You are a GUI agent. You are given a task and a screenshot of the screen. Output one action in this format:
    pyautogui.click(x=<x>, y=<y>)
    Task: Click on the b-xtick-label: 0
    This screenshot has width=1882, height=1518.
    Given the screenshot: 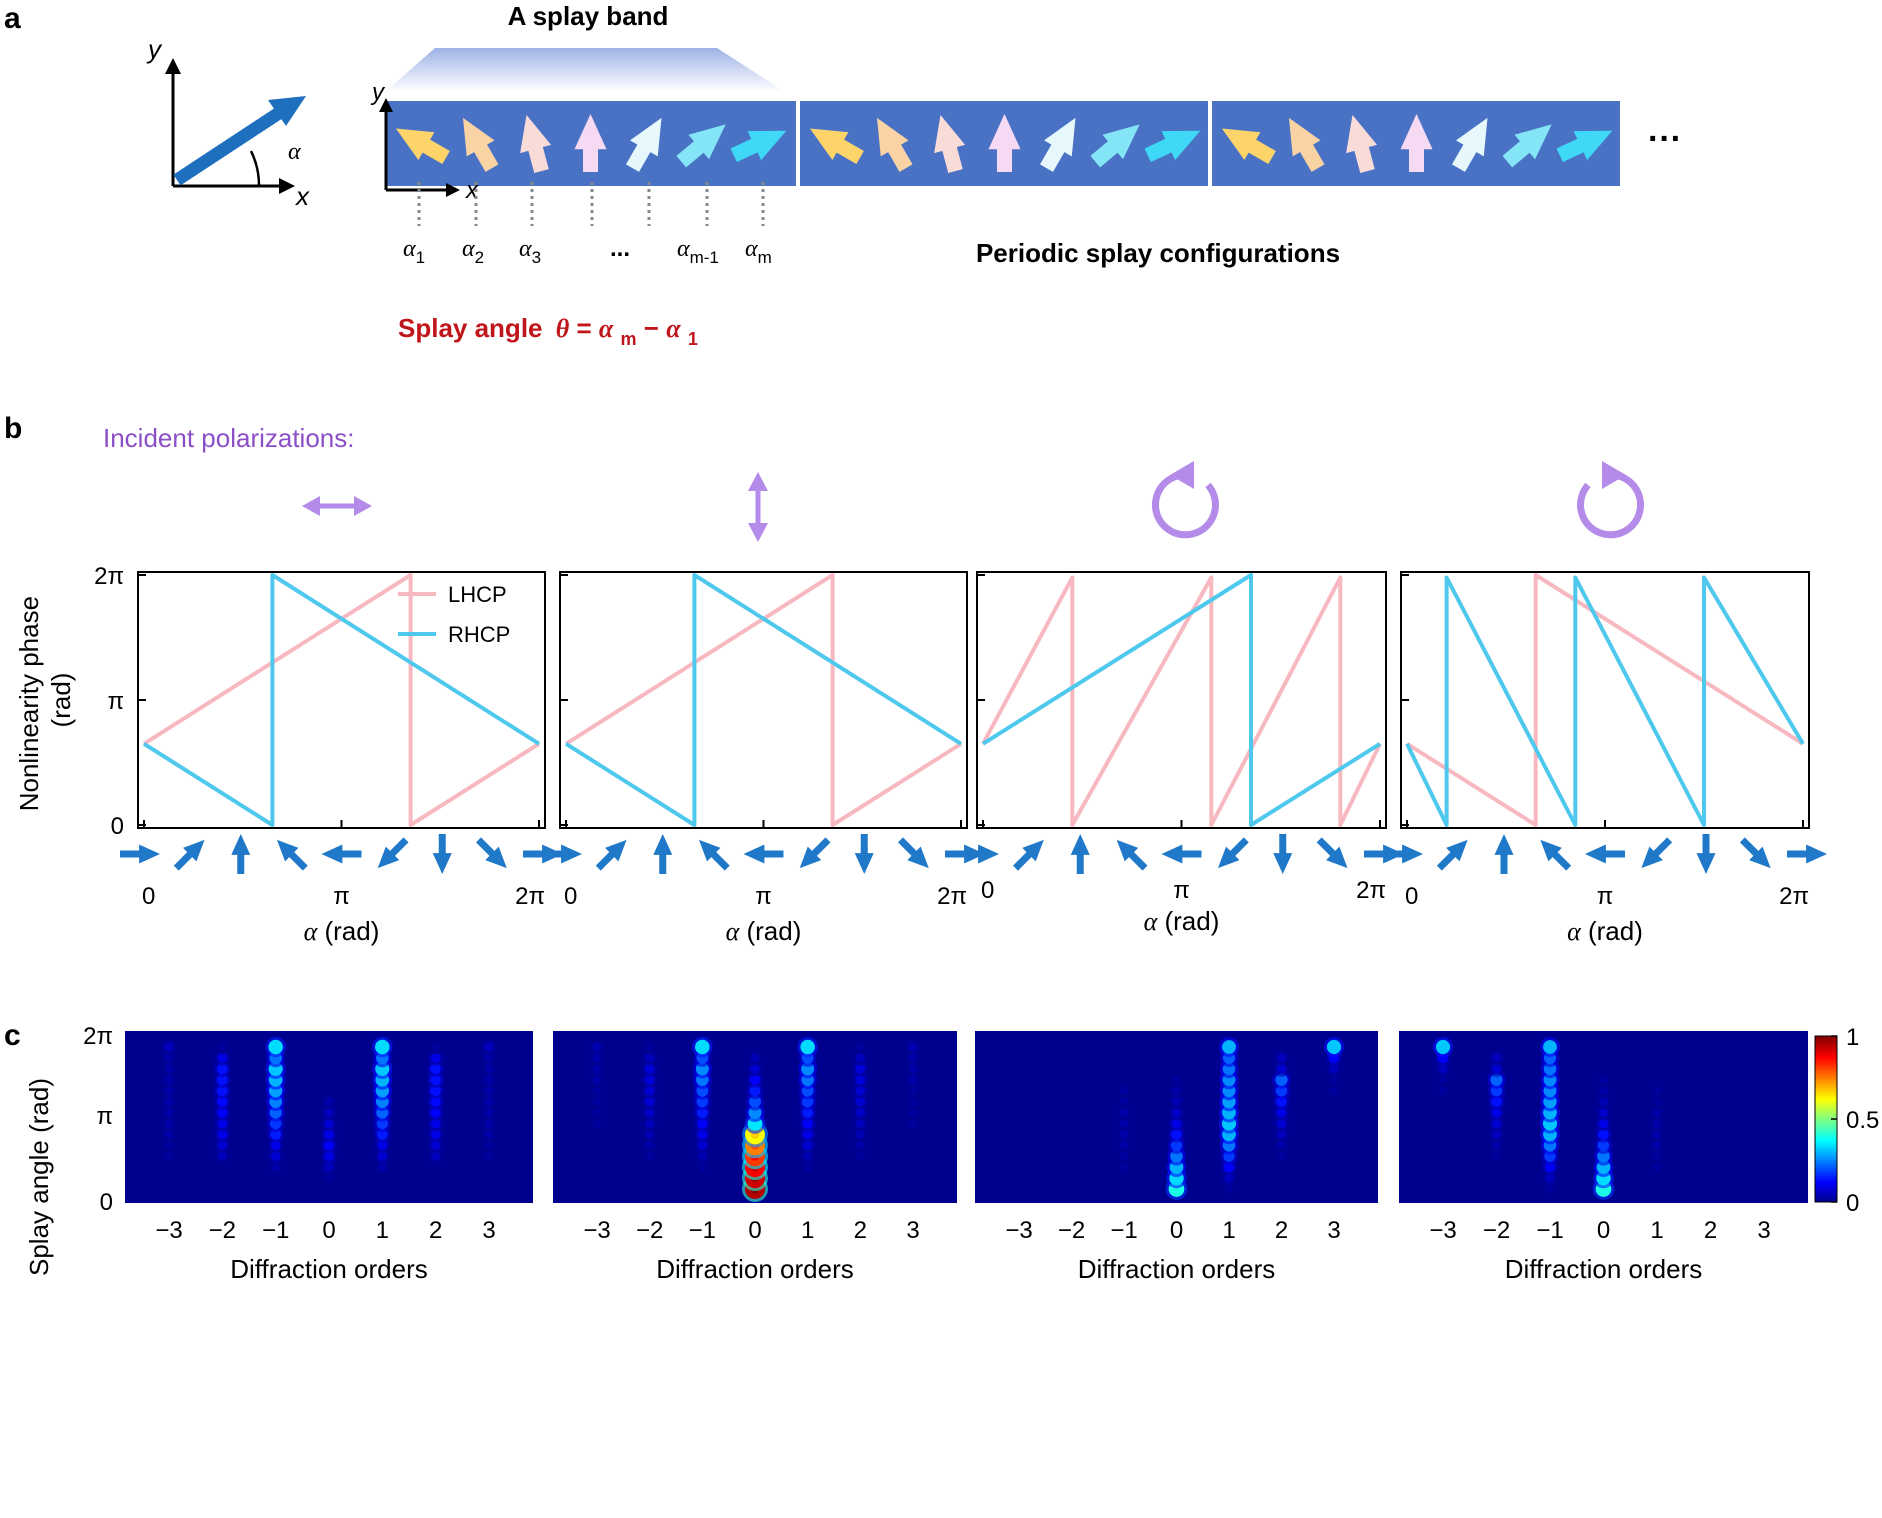 What is the action you would take?
    pyautogui.click(x=570, y=896)
    